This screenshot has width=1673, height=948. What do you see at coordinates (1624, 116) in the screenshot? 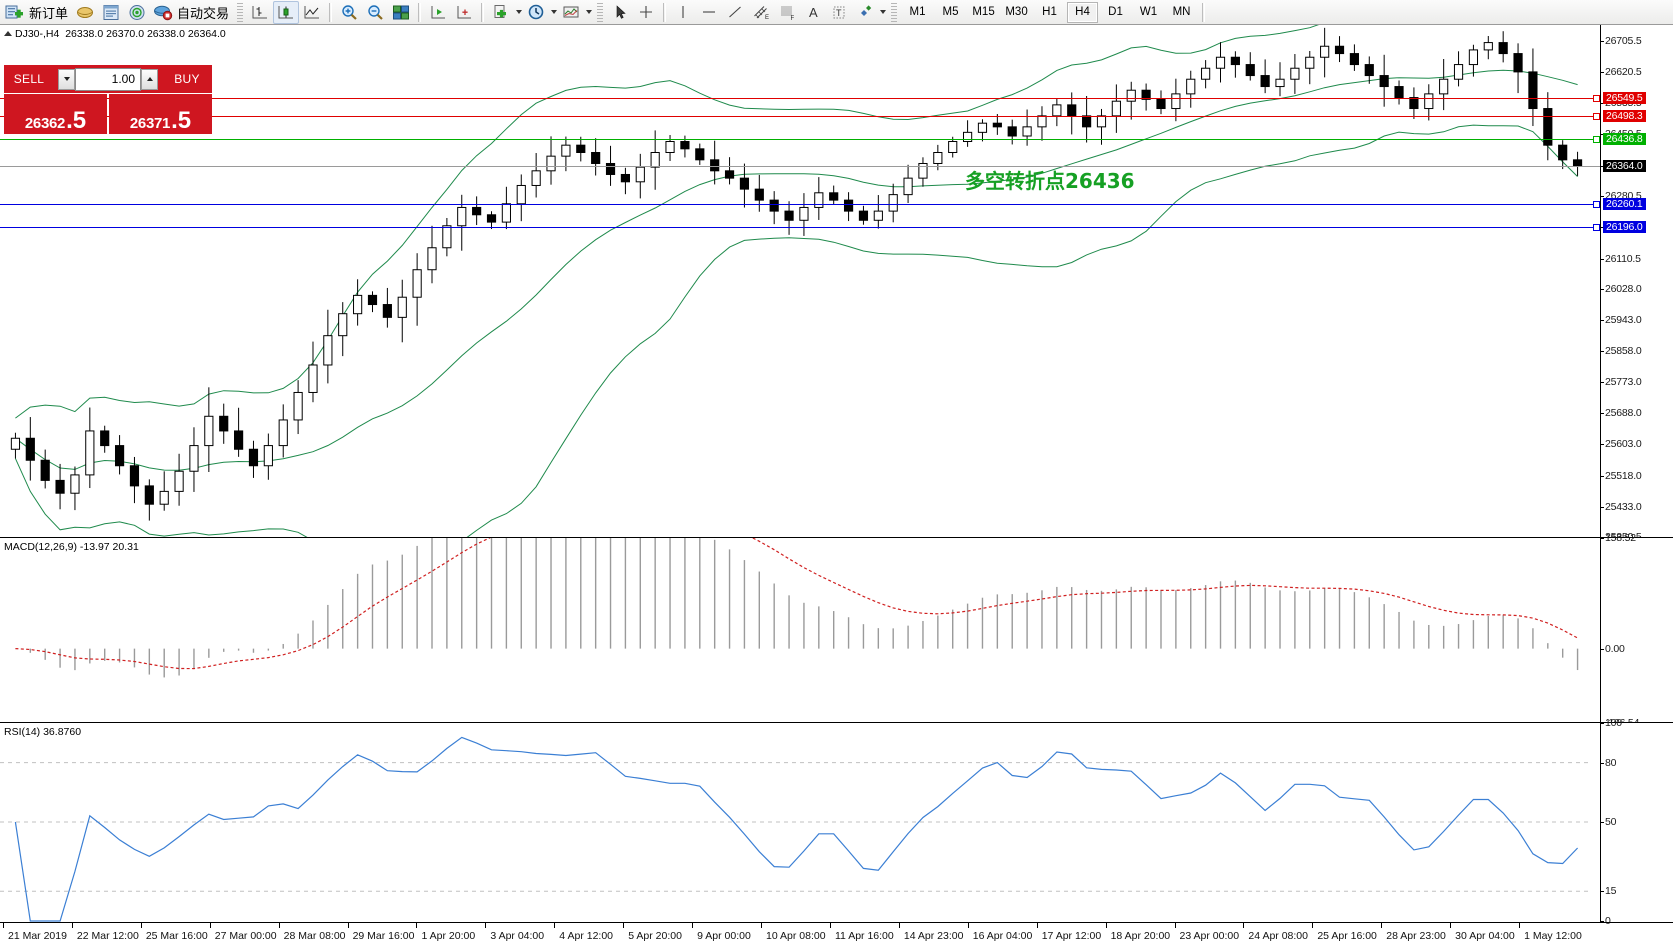
I see `level-label-resistance-2: 26498.3` at bounding box center [1624, 116].